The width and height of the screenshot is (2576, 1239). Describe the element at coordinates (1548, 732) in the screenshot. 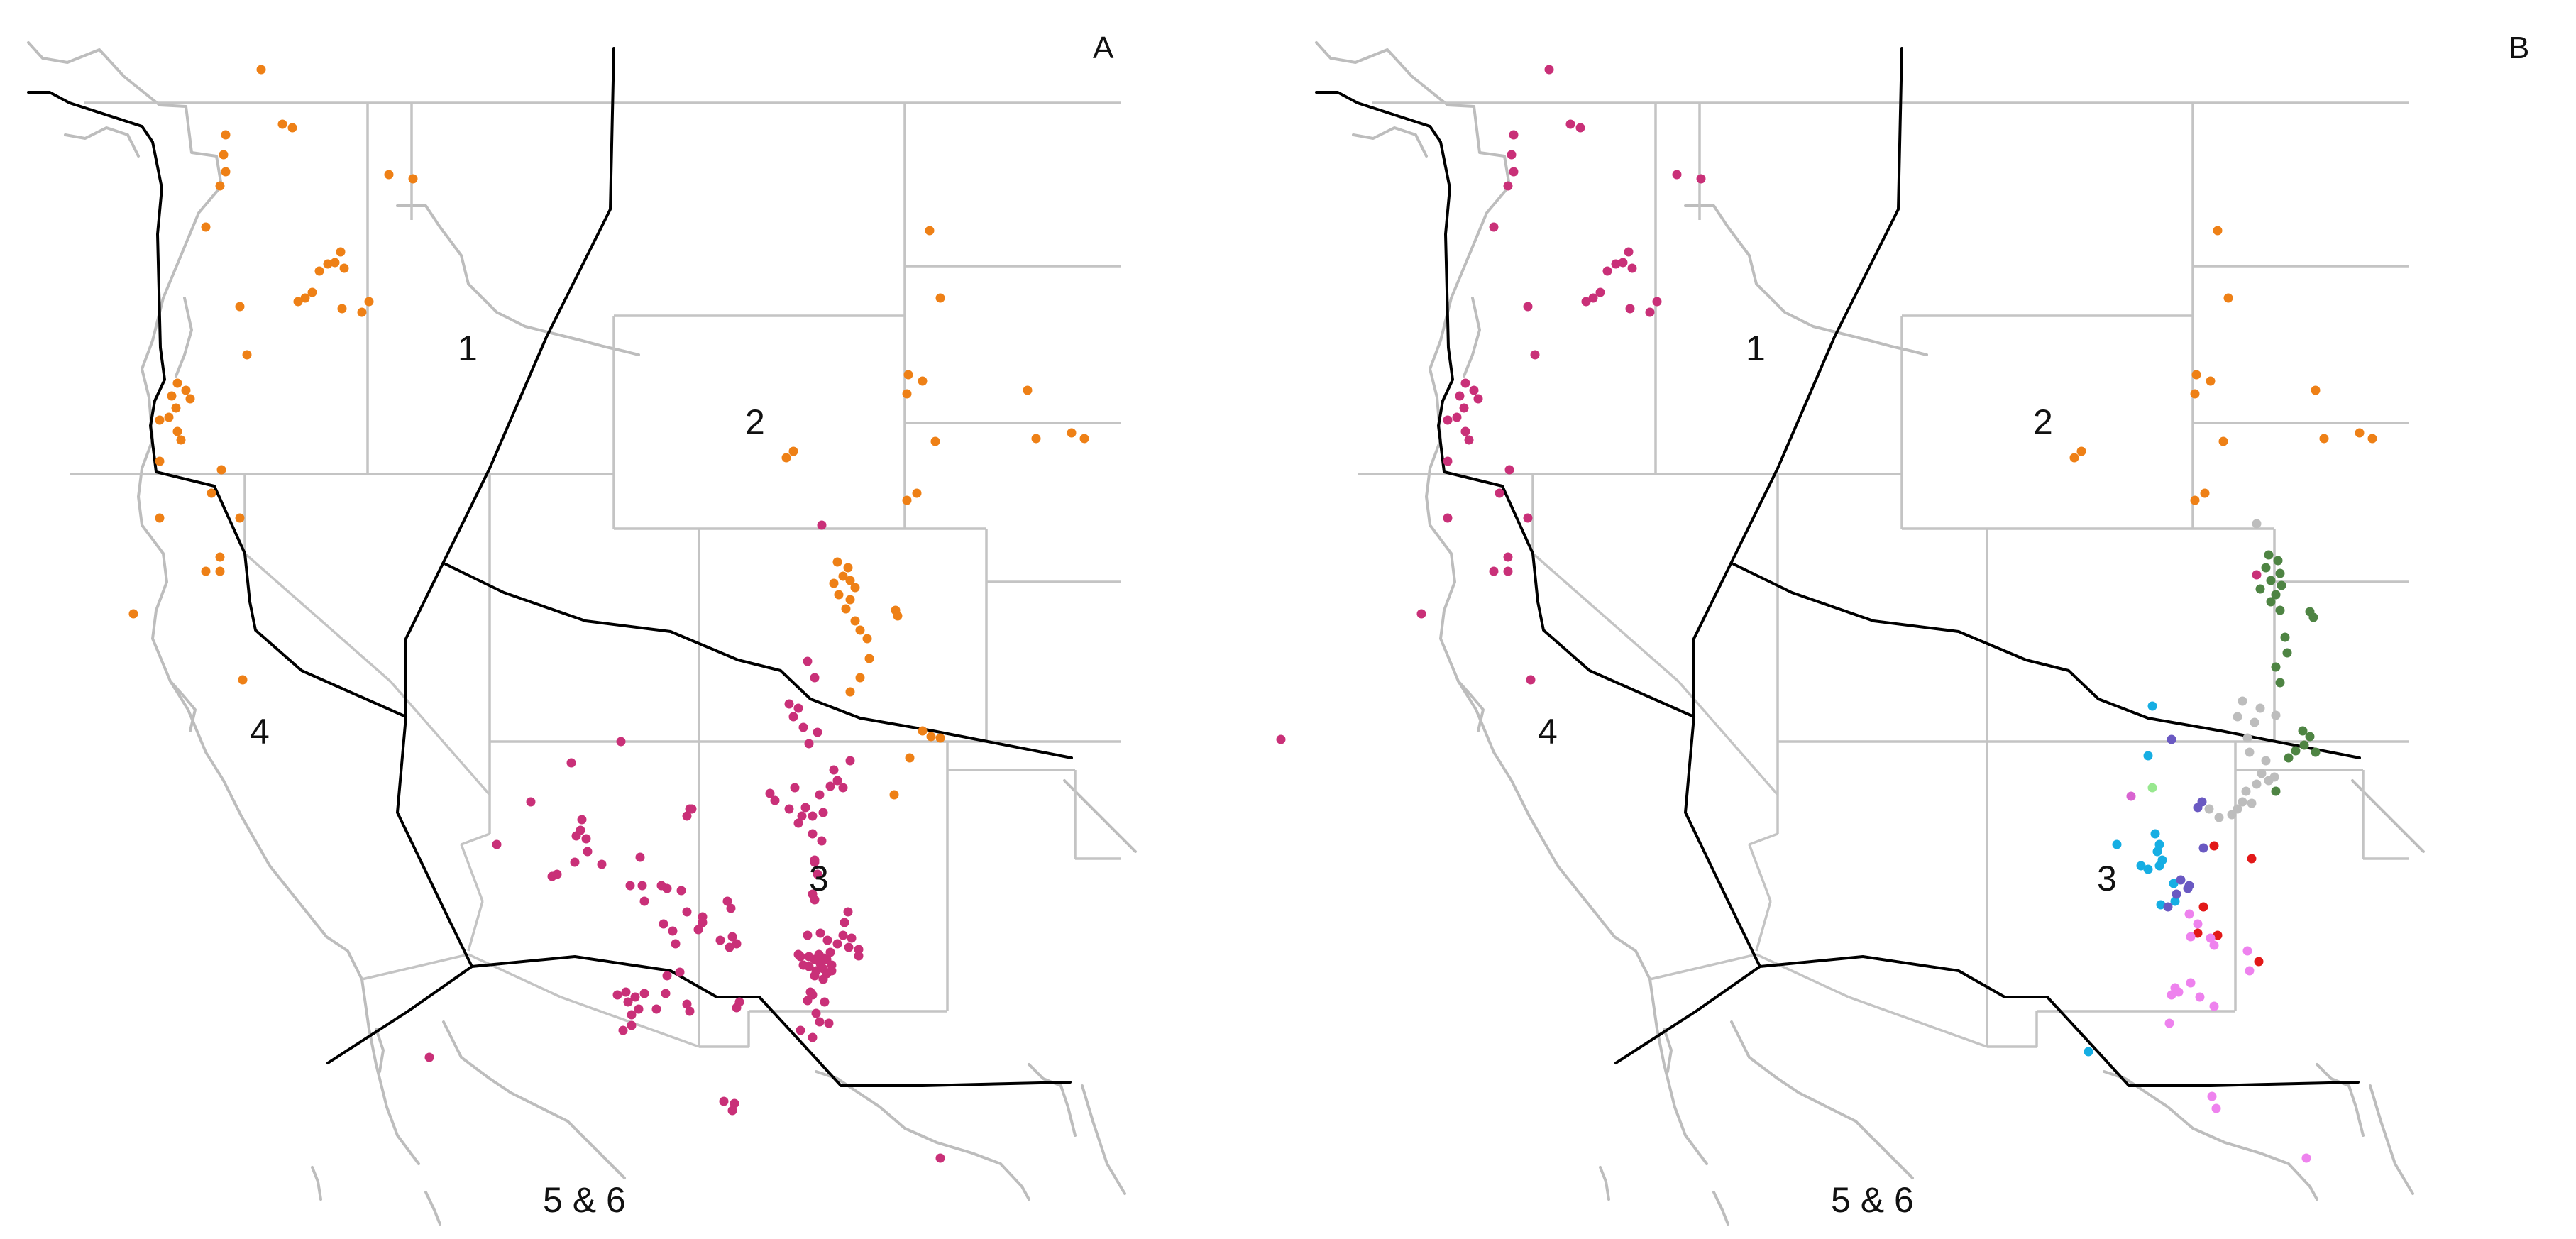

I see `region-label-4: 4` at that location.